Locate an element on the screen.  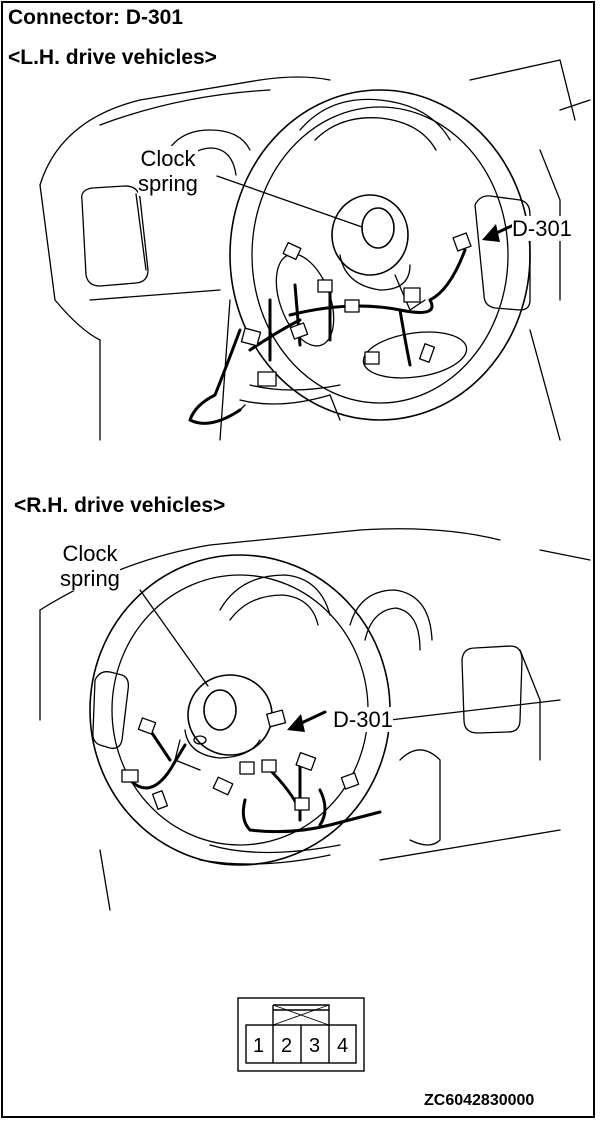
pin-3: 3 is located at coordinates (314, 1046).